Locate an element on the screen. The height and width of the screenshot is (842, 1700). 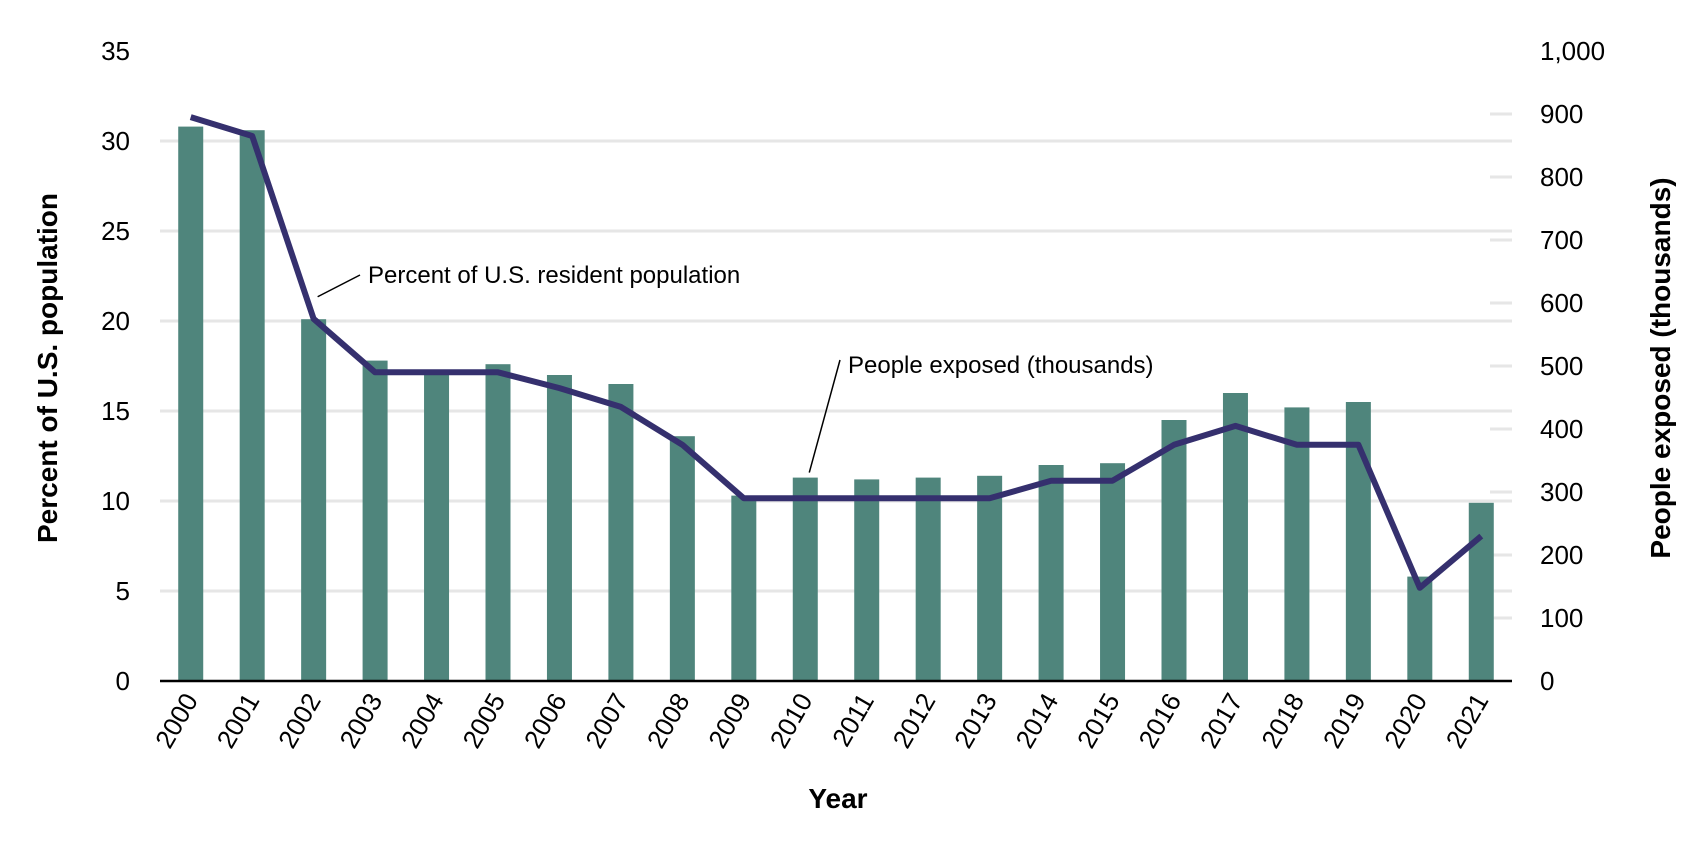
x-tick-label: 2008 is located at coordinates (668, 720).